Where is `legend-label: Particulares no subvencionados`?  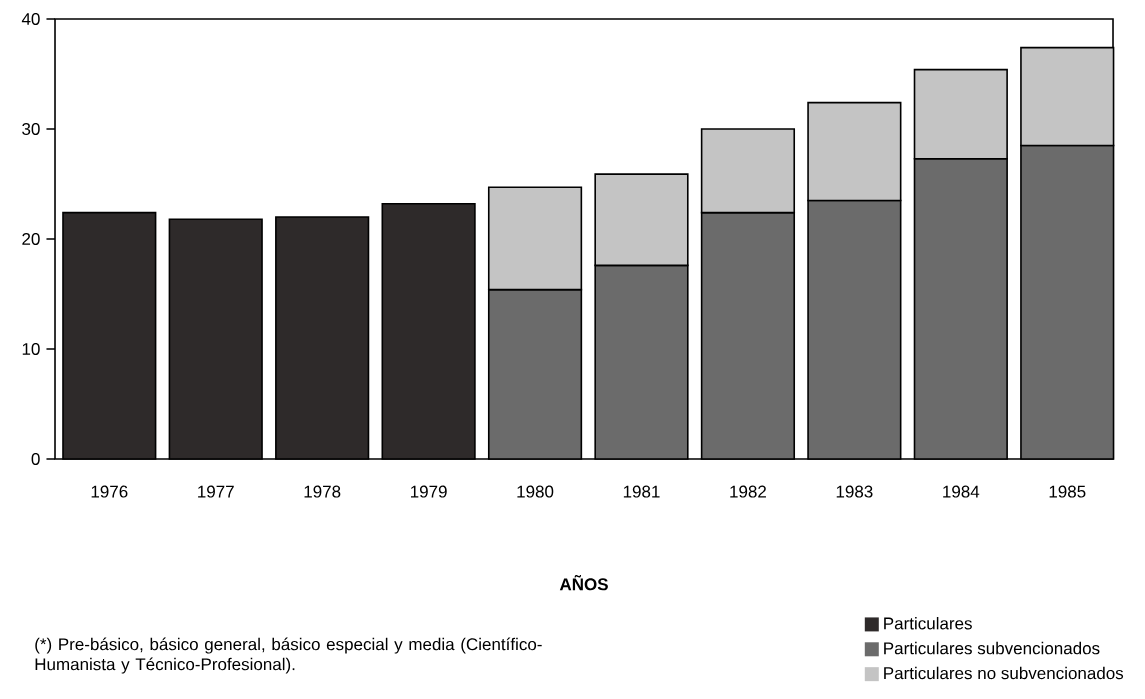 legend-label: Particulares no subvencionados is located at coordinates (1004, 673).